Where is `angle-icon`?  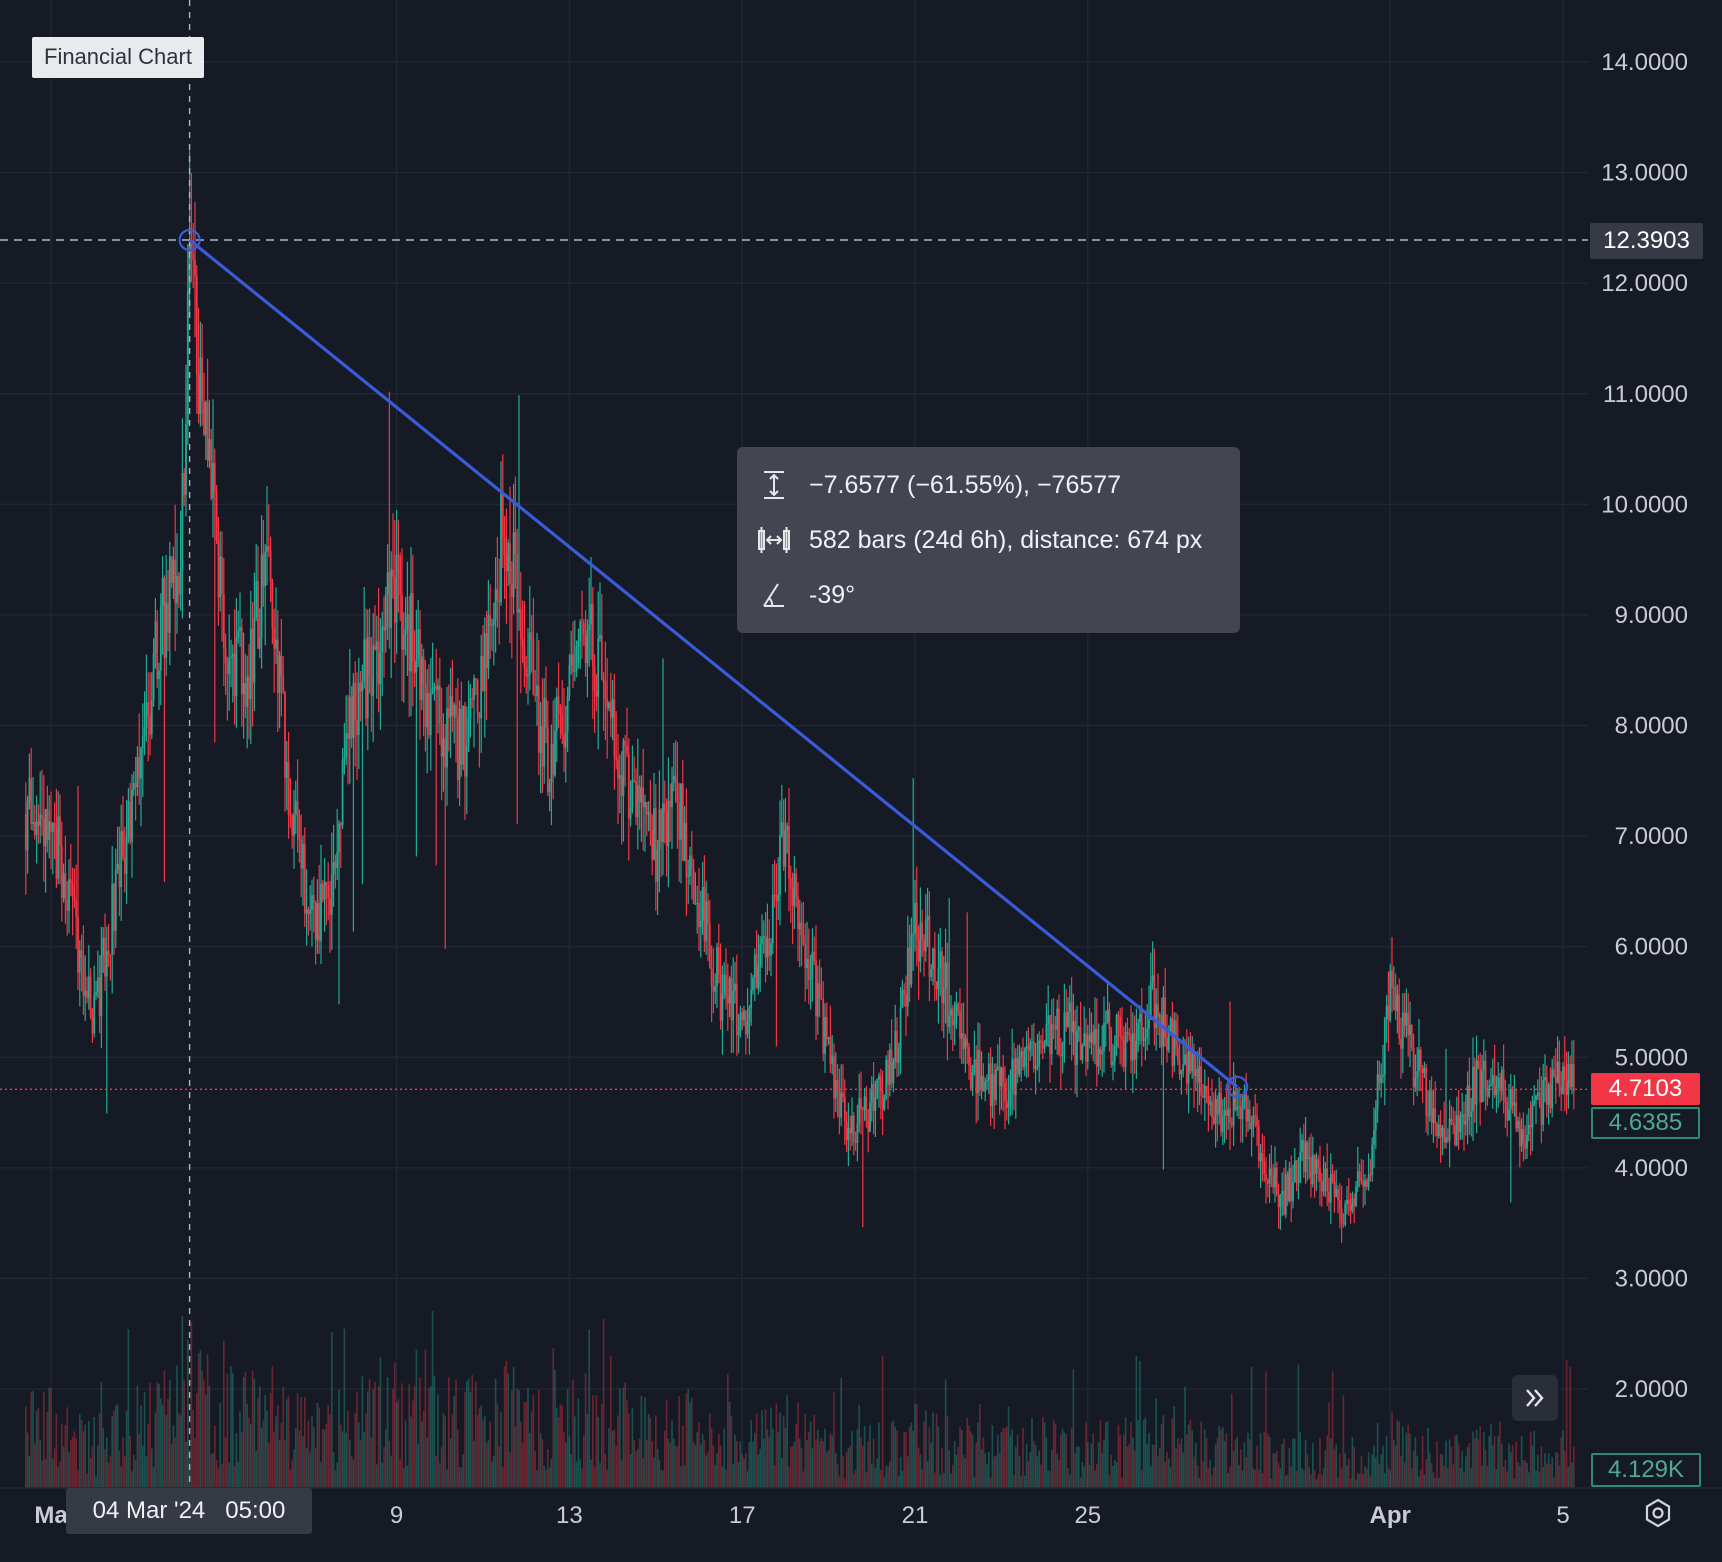
angle-icon is located at coordinates (774, 595).